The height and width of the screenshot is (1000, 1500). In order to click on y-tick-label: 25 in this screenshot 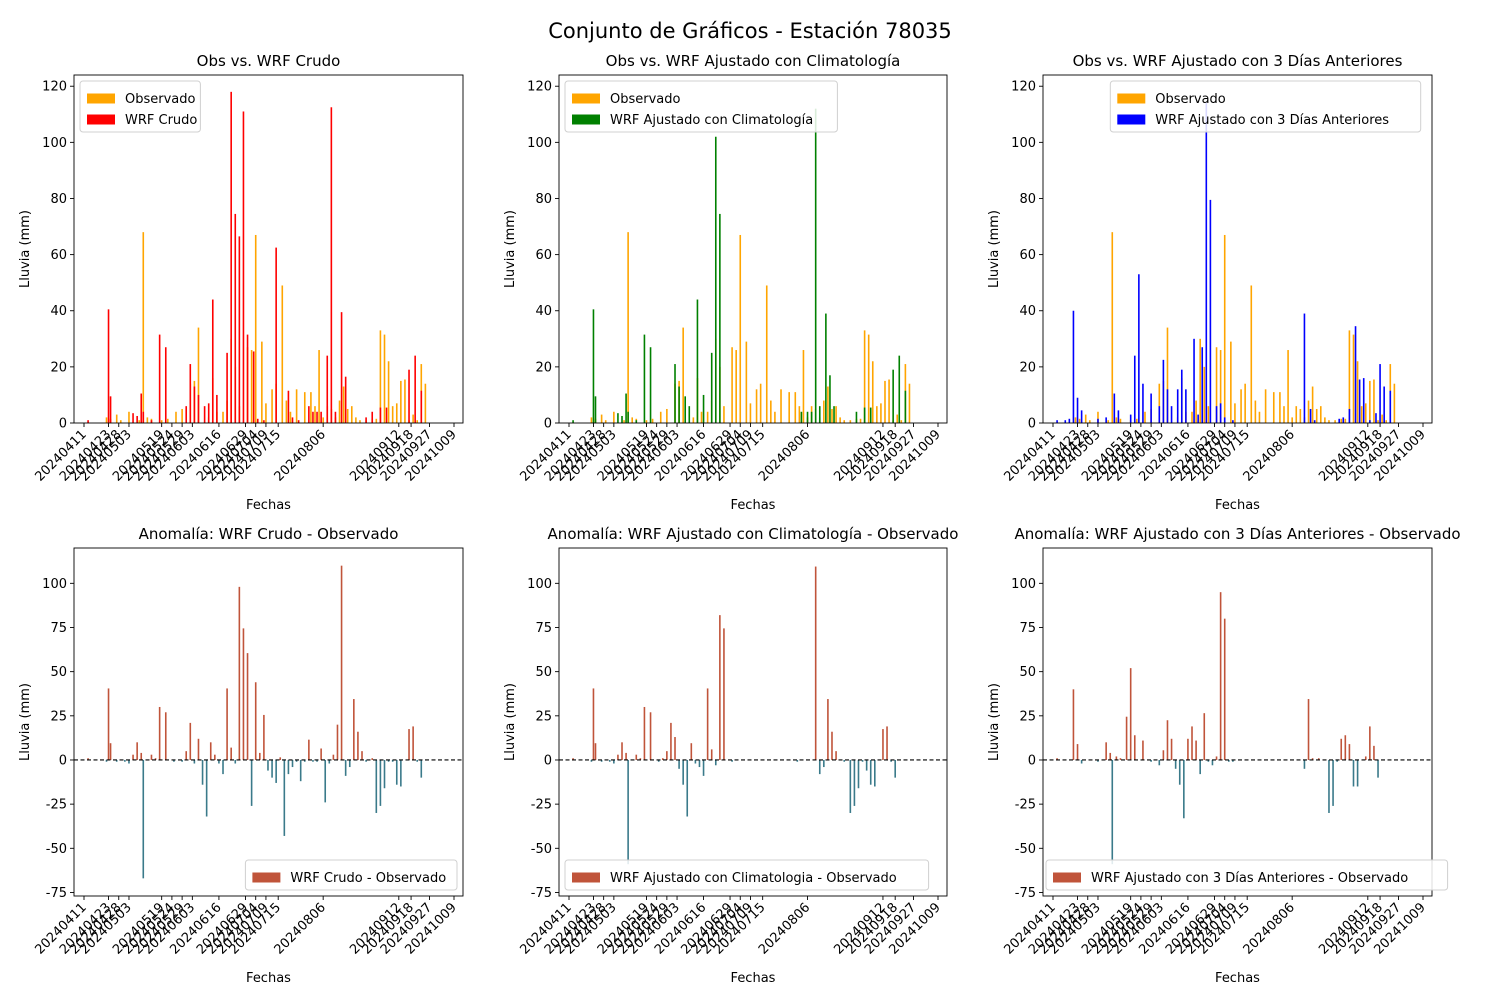, I will do `click(1027, 716)`.